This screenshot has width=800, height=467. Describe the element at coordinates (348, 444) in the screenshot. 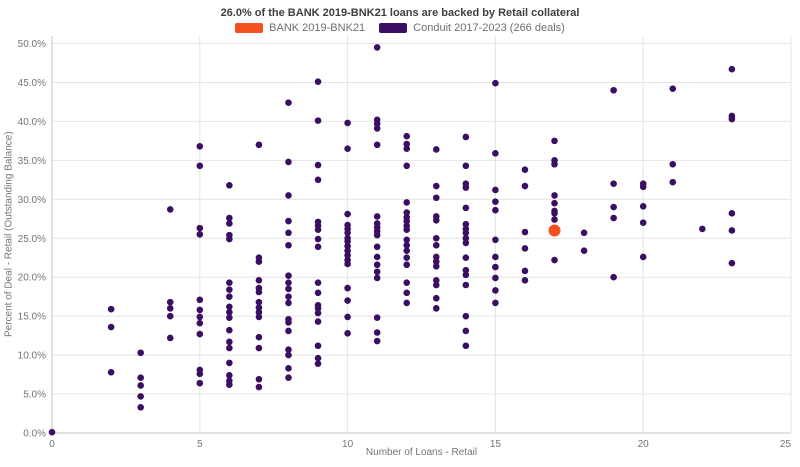

I see `x-tick-label: 10` at that location.